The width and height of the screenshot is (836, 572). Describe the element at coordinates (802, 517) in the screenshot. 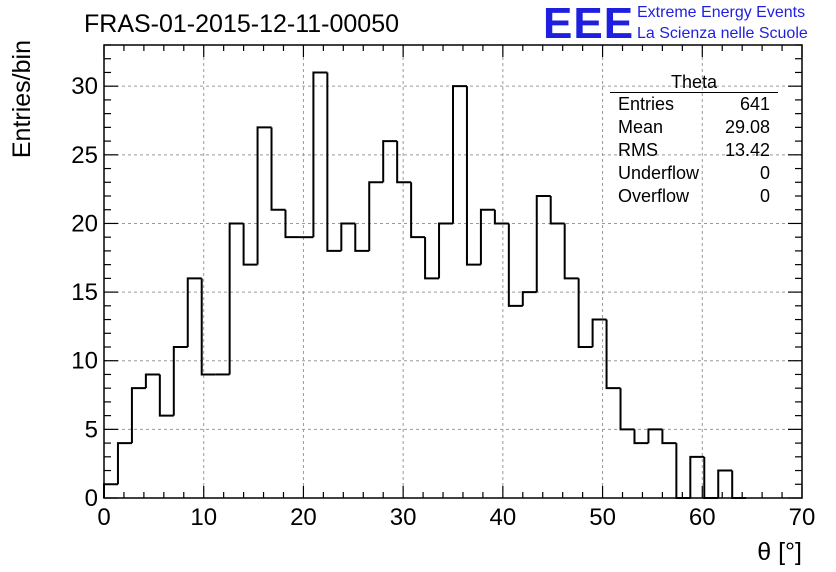

I see `x-tick-label: 70` at that location.